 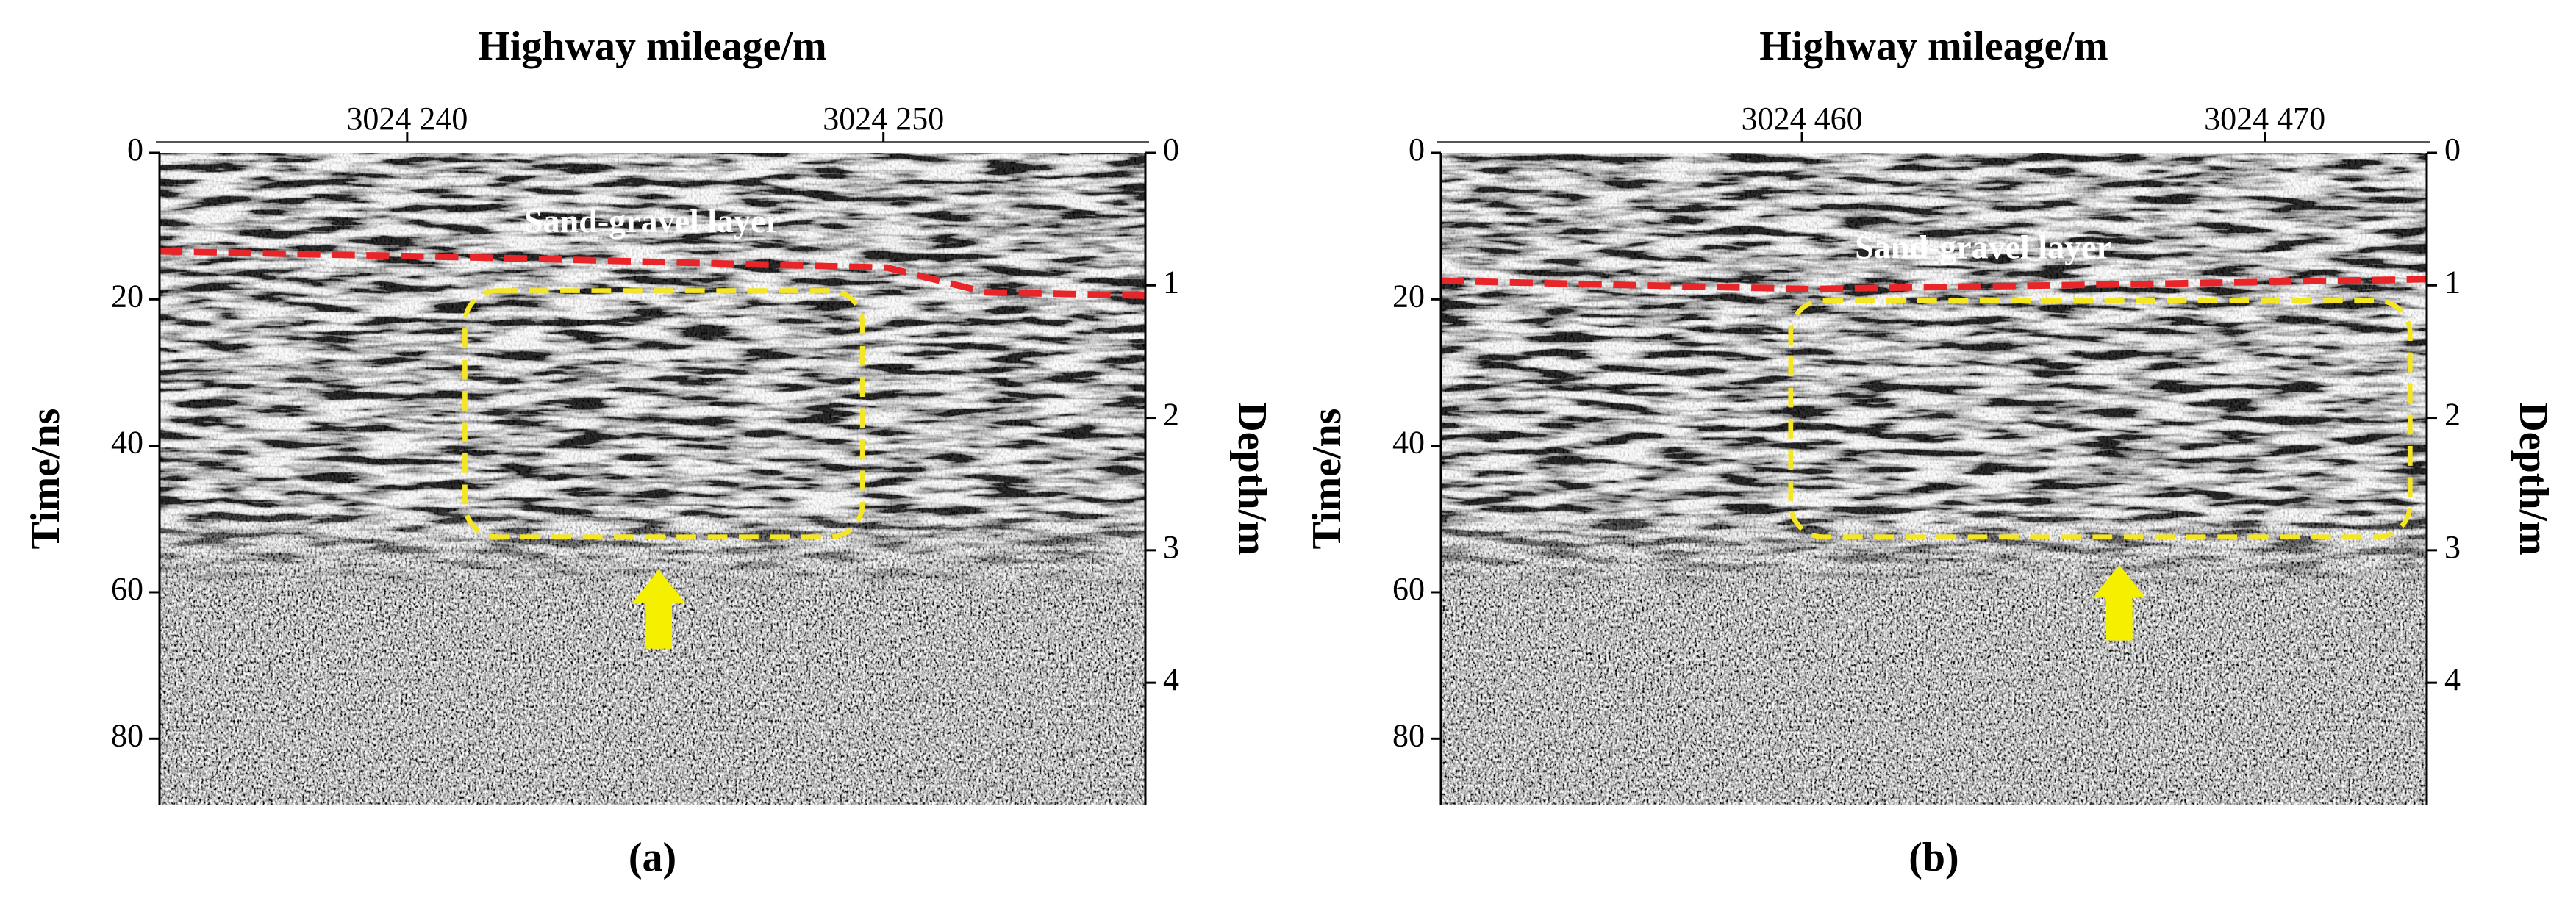 What do you see at coordinates (1802, 119) in the screenshot?
I see `x-tick-label: 3024 460` at bounding box center [1802, 119].